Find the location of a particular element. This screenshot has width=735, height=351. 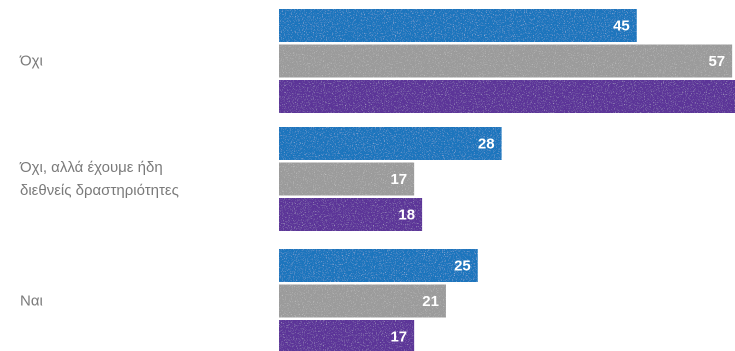

bar-value-label: 57 is located at coordinates (716, 61).